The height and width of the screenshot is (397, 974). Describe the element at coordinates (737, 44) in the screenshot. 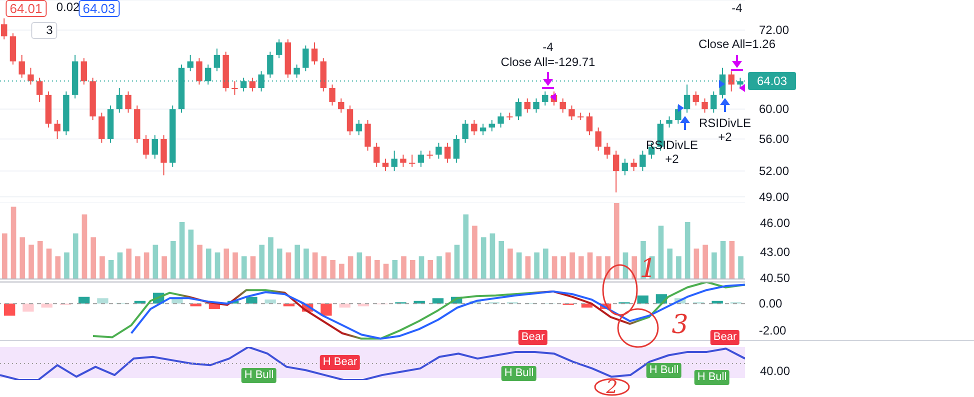

I see `annotation: Close All=1.26` at that location.